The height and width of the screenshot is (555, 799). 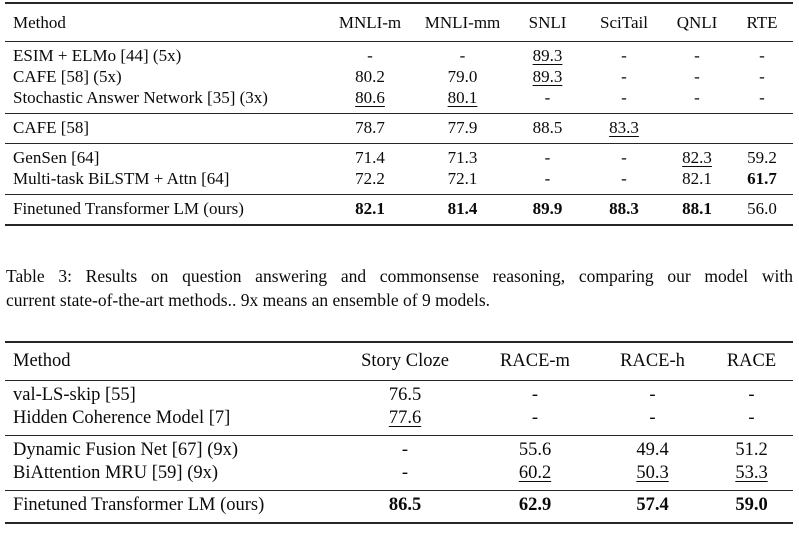 What do you see at coordinates (42, 361) in the screenshot?
I see `column-header: Method` at bounding box center [42, 361].